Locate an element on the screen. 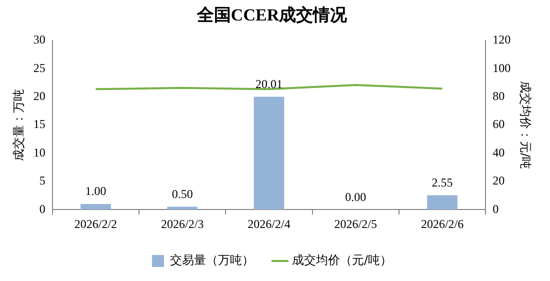  data-label: 2.55 is located at coordinates (442, 182).